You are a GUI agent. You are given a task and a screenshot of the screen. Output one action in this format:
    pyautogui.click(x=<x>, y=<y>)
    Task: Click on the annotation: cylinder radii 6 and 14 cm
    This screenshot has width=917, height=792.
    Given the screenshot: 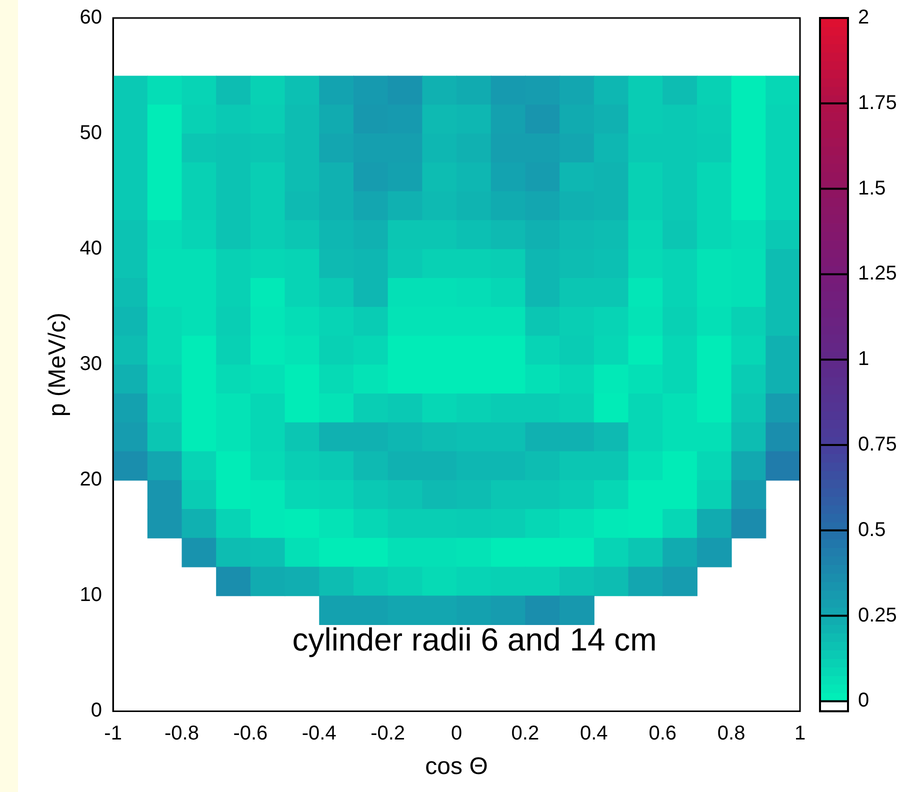 What is the action you would take?
    pyautogui.click(x=474, y=640)
    